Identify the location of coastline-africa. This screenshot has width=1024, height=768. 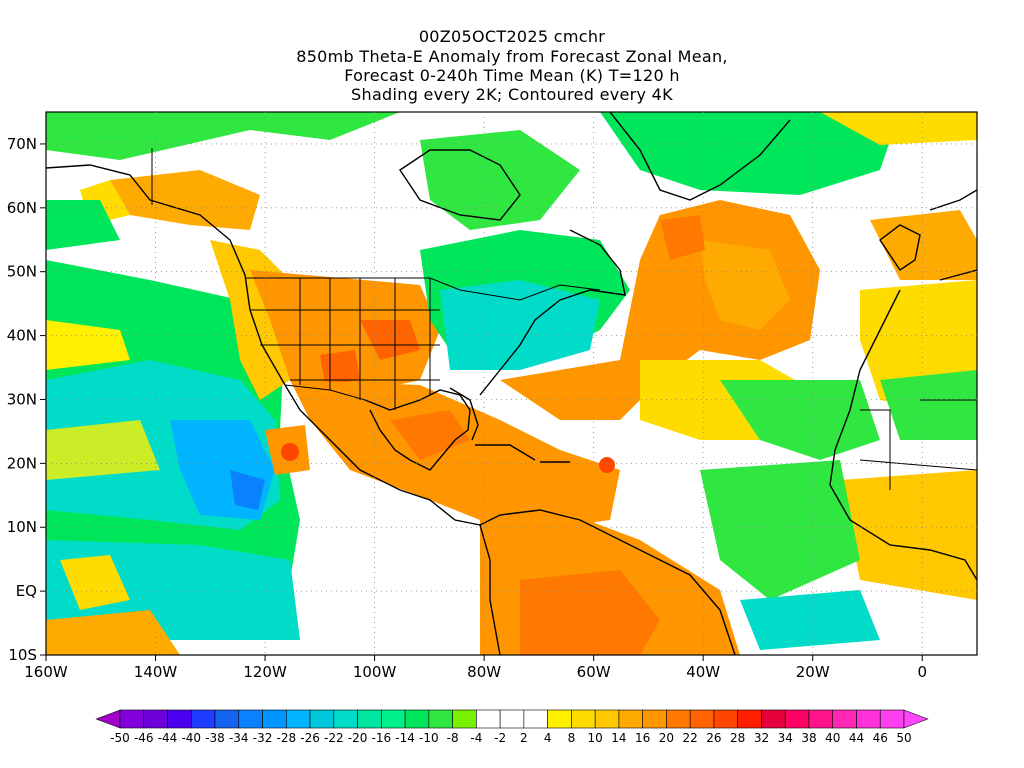
(903, 435).